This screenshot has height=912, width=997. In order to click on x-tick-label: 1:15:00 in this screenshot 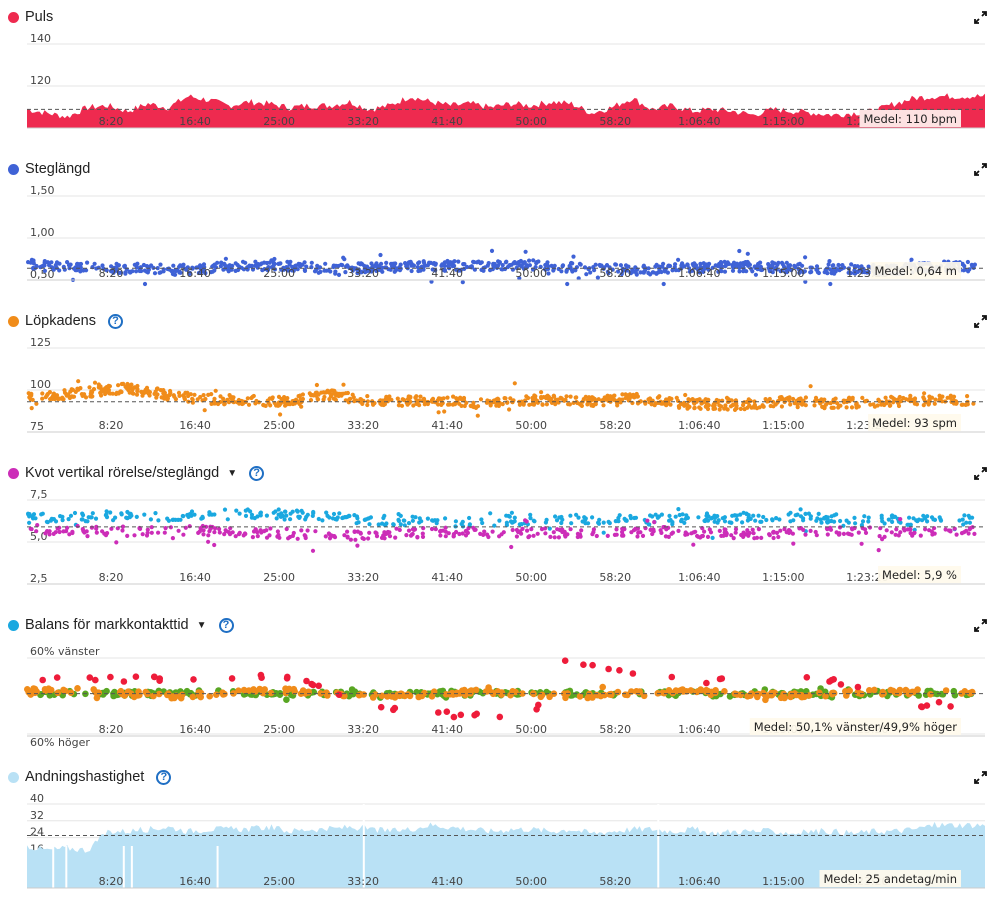, I will do `click(783, 577)`.